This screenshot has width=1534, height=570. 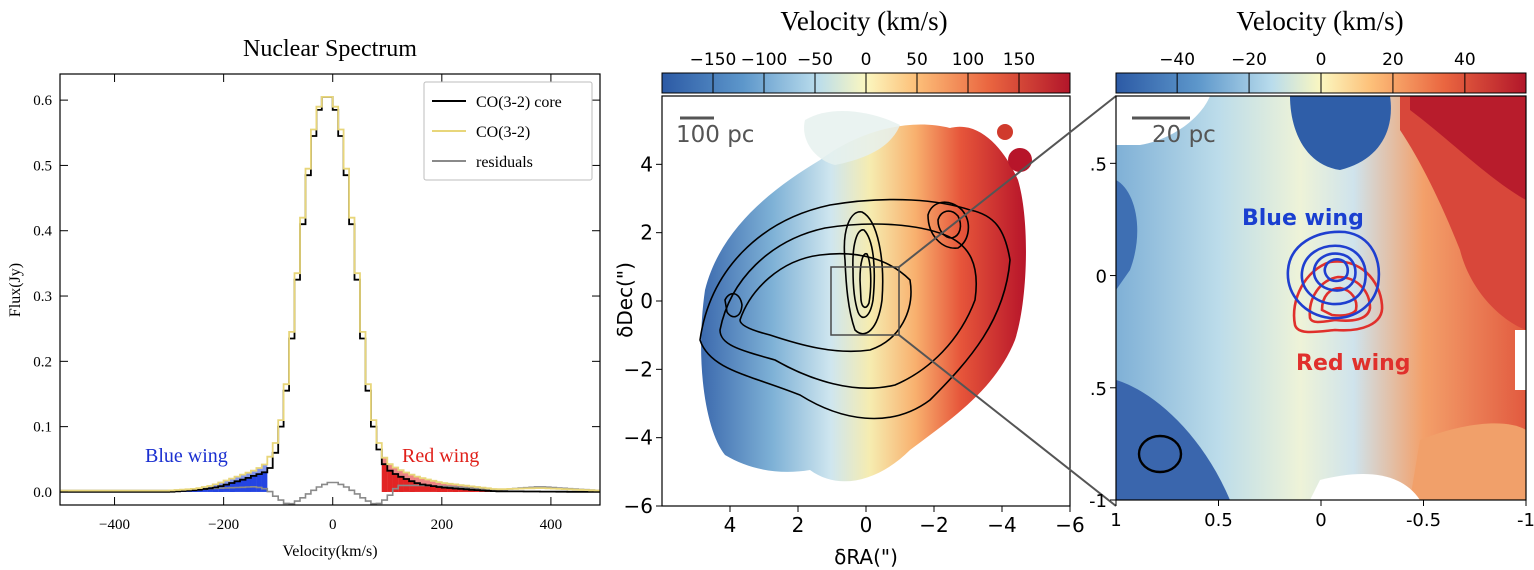 What do you see at coordinates (968, 60) in the screenshot?
I see `colorbar-tick-label: 100` at bounding box center [968, 60].